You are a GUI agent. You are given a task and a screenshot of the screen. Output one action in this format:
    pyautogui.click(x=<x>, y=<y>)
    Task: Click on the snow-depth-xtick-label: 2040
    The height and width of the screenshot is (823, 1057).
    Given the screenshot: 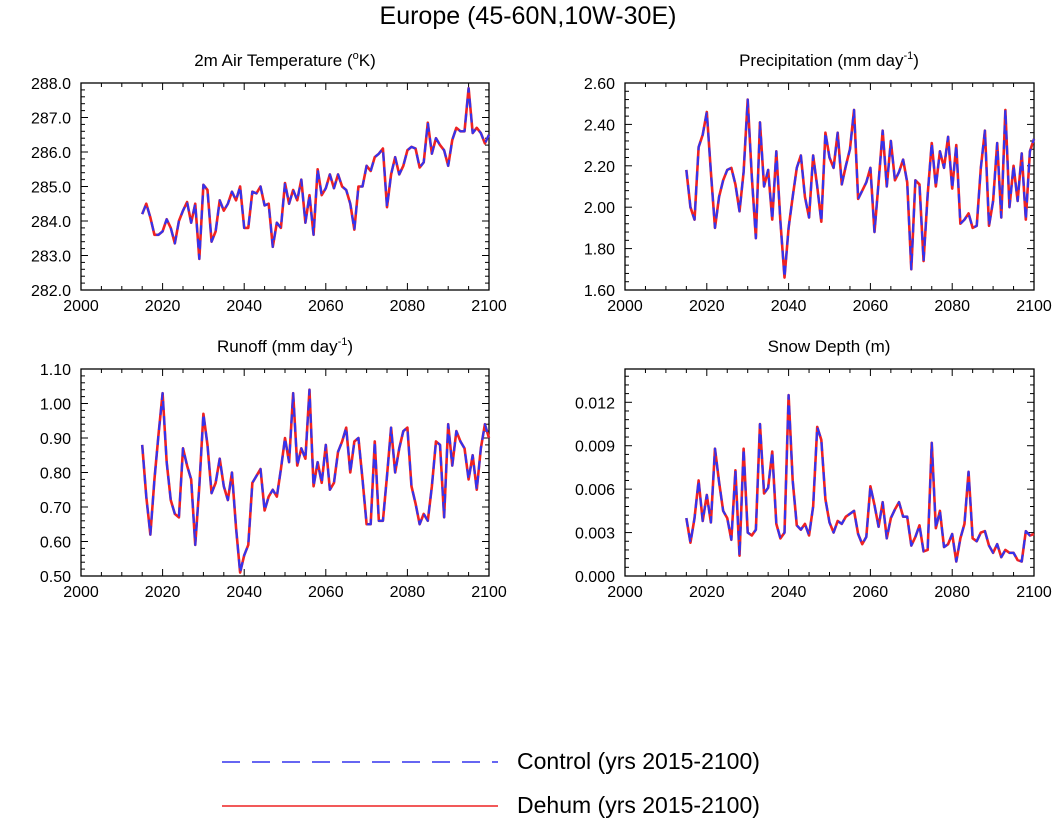 What is the action you would take?
    pyautogui.click(x=789, y=592)
    